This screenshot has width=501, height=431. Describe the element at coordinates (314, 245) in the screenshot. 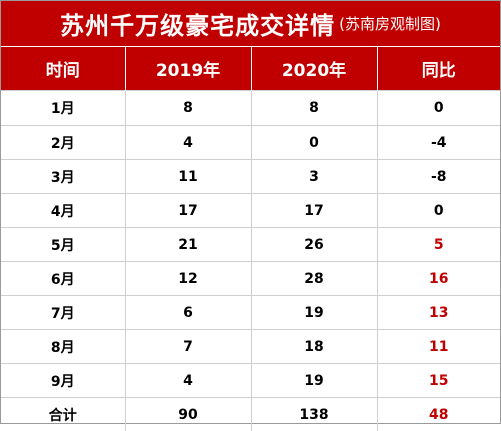

I see `value-2020-cell: 26` at that location.